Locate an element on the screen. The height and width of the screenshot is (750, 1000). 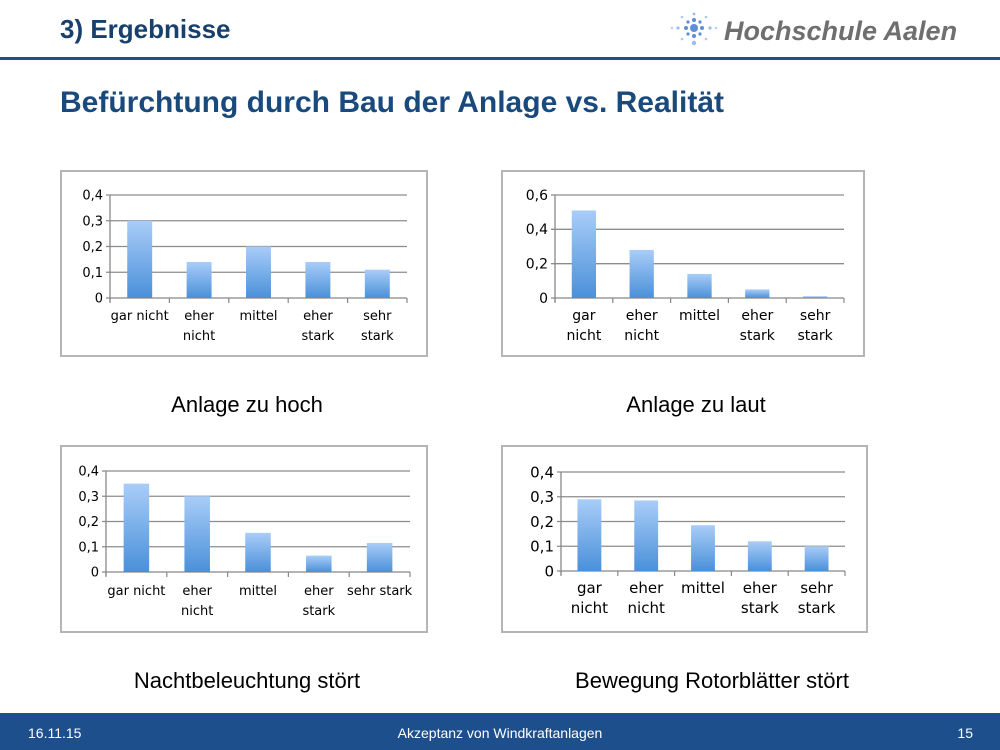
star-logo-icon is located at coordinates (694, 29).